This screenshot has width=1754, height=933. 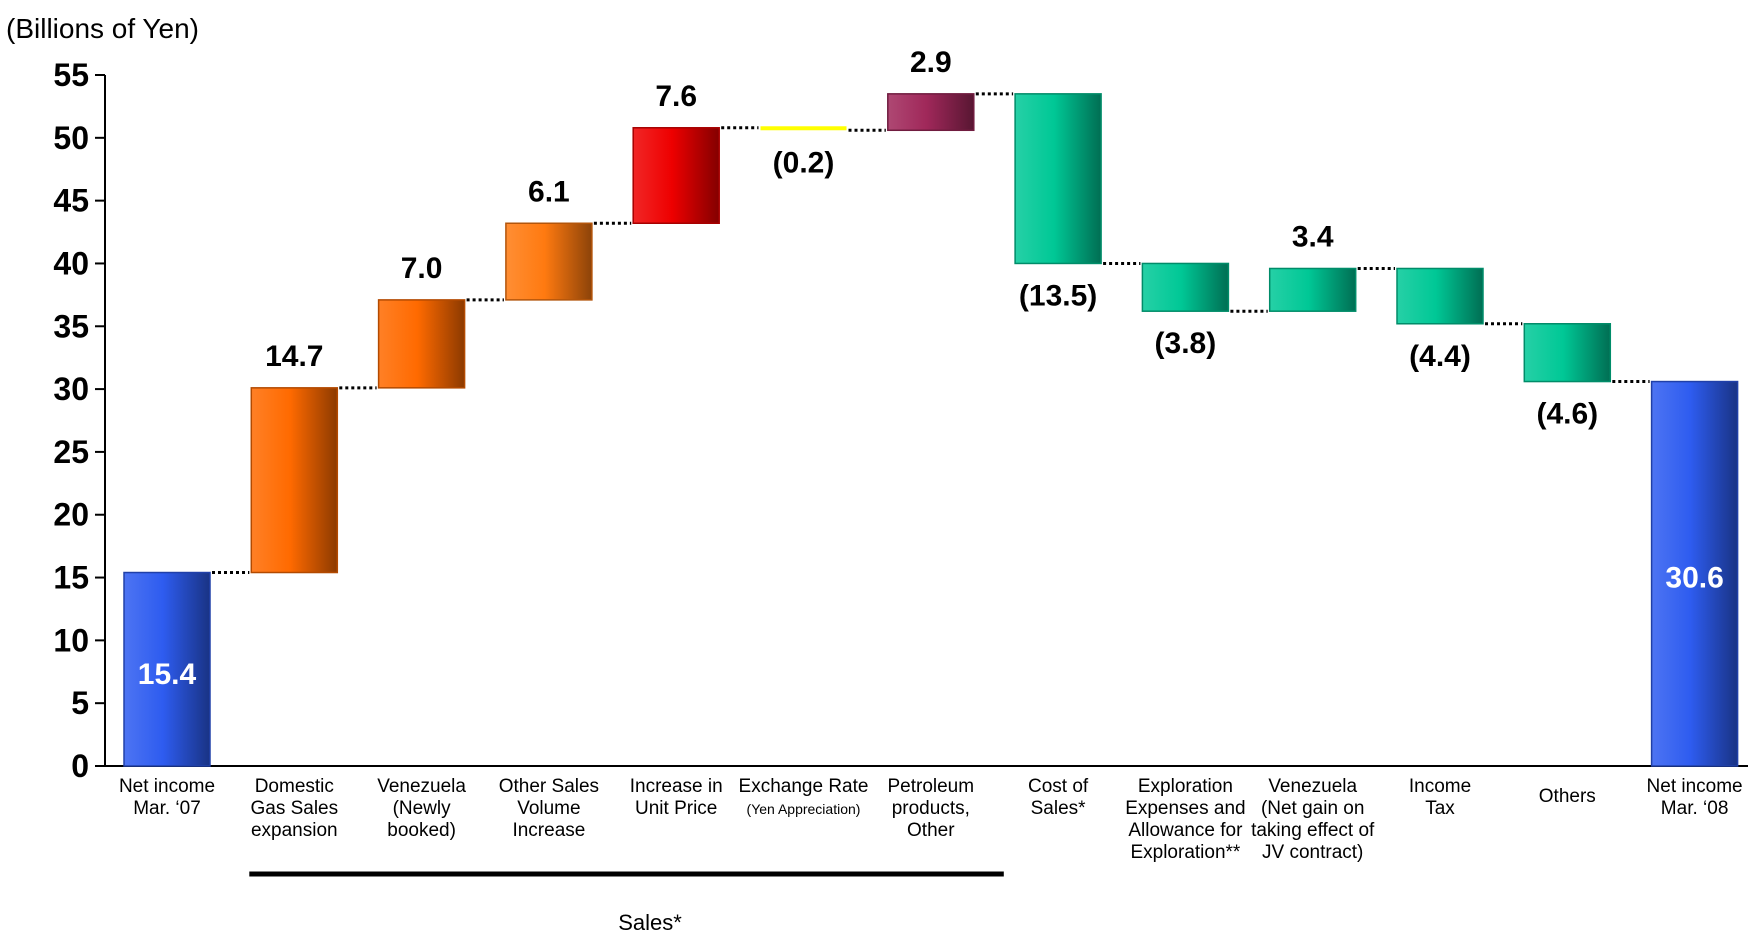 What do you see at coordinates (676, 808) in the screenshot?
I see `category-label: Unit Price` at bounding box center [676, 808].